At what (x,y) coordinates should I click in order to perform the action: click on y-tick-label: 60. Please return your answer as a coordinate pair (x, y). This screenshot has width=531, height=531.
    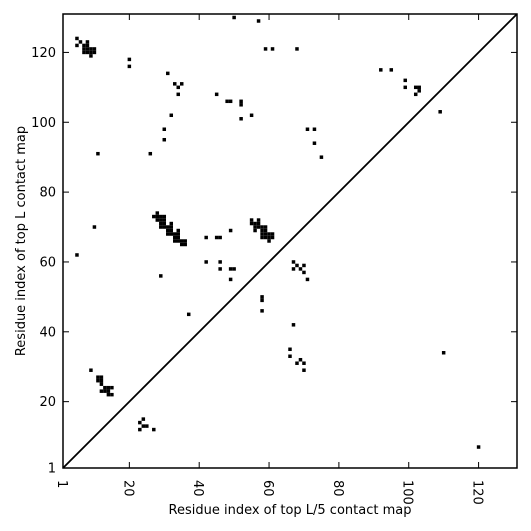
    Looking at the image, I should click on (47, 263).